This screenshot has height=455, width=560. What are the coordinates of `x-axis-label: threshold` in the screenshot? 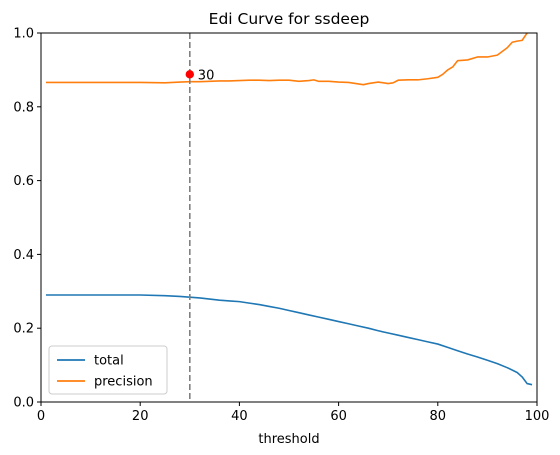 It's located at (288, 439).